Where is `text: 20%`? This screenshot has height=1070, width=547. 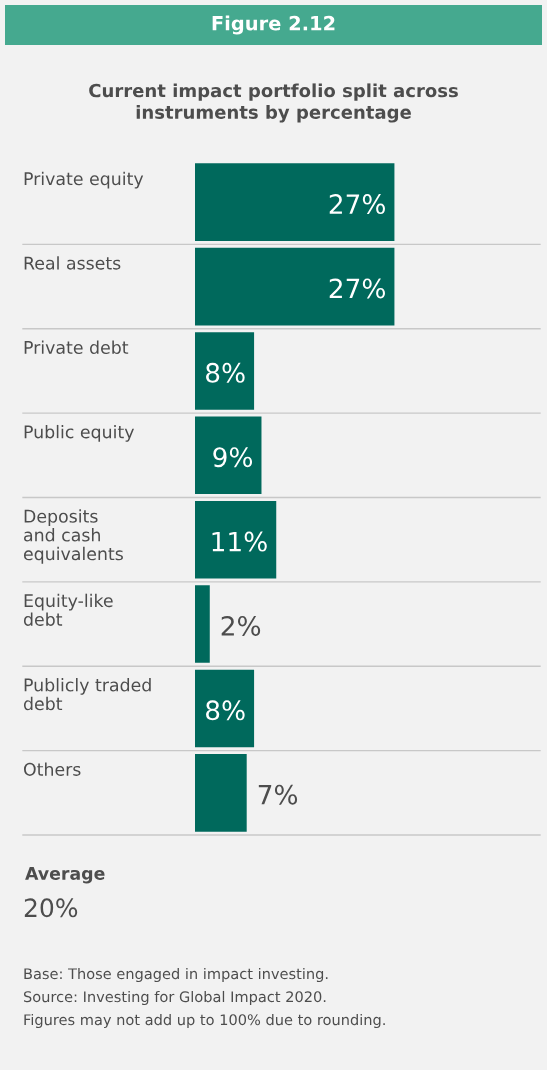 text: 20% is located at coordinates (51, 908).